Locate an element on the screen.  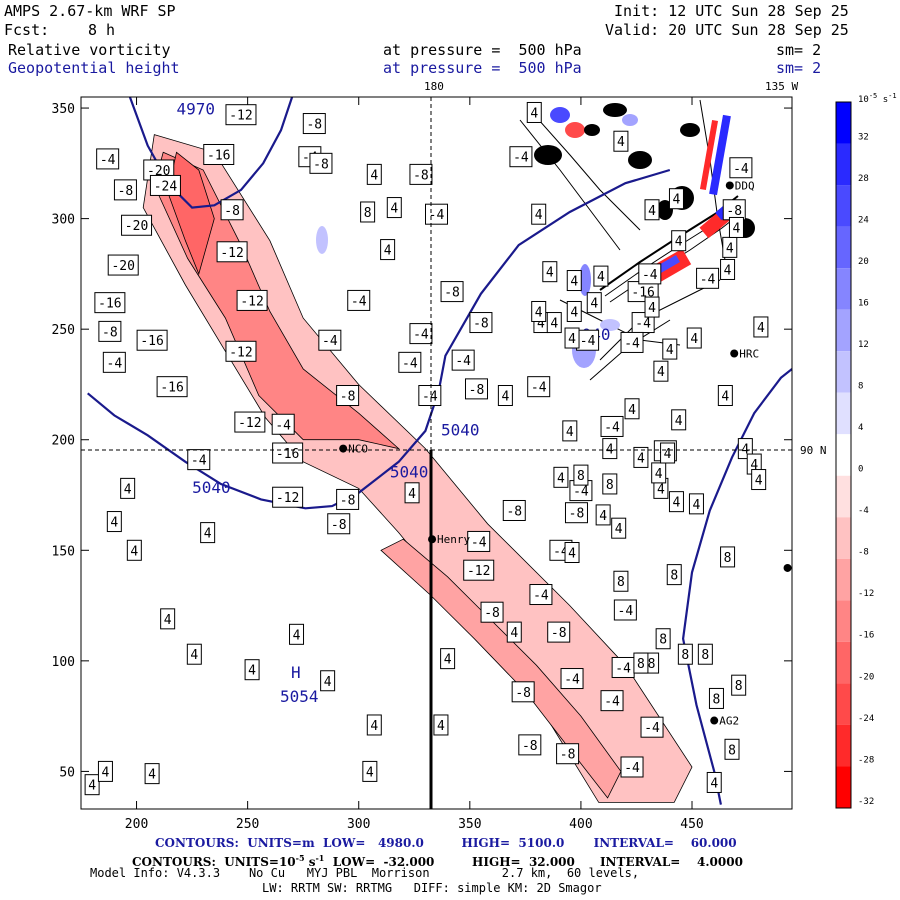
model-title: AMPS 2.67-km WRF SP is located at coordinates (90, 11).